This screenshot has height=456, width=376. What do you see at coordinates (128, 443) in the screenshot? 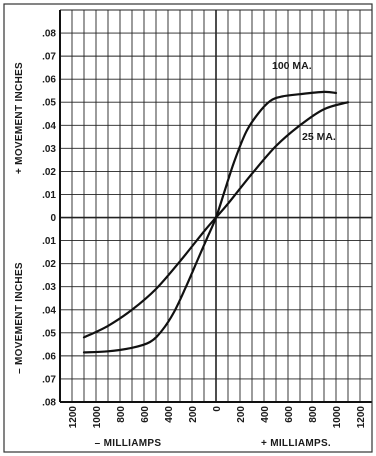
I see `x-axis-label-left: – MILLIAMPS` at bounding box center [128, 443].